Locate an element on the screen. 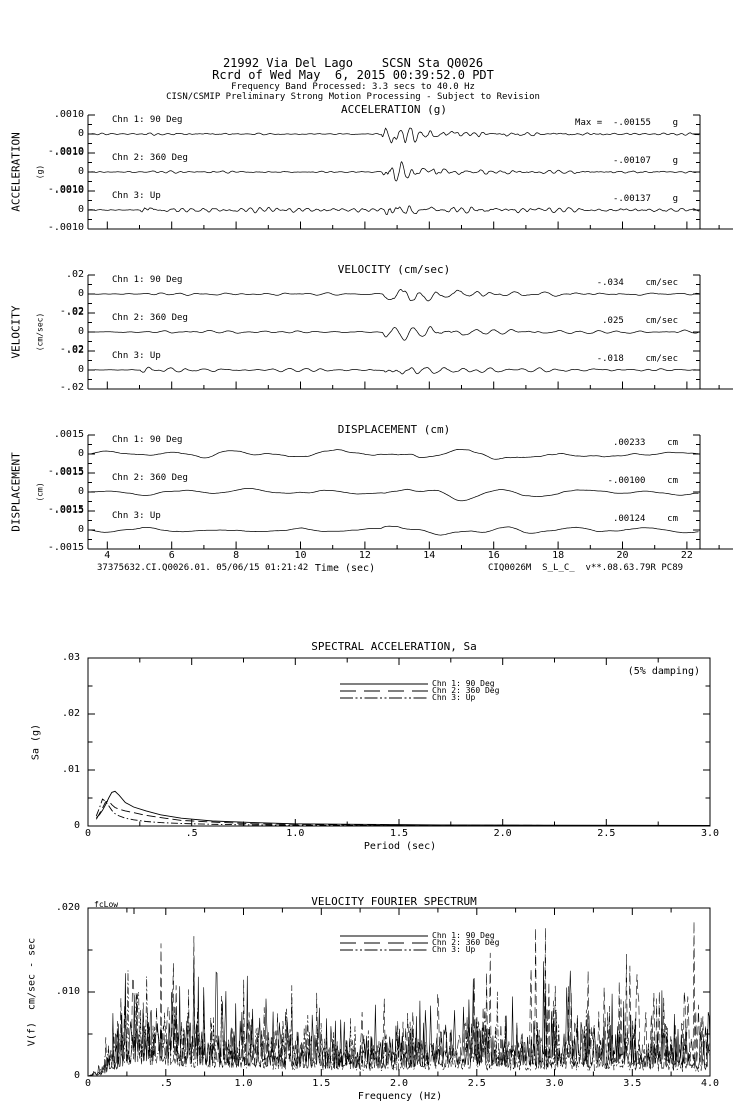 The height and width of the screenshot is (1115, 739). displacement-section-title: DISPLACEMENT (cm) is located at coordinates (394, 429).